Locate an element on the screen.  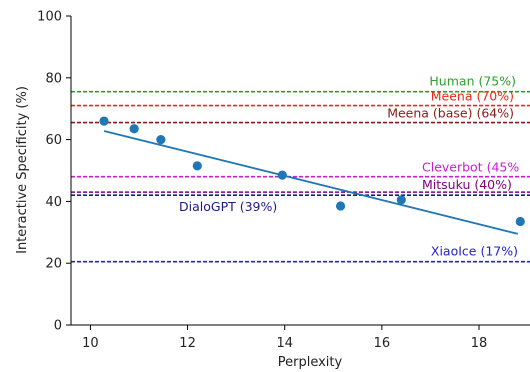
y-ticks: 0 20 40 60 80 100 is located at coordinates (54, 172).